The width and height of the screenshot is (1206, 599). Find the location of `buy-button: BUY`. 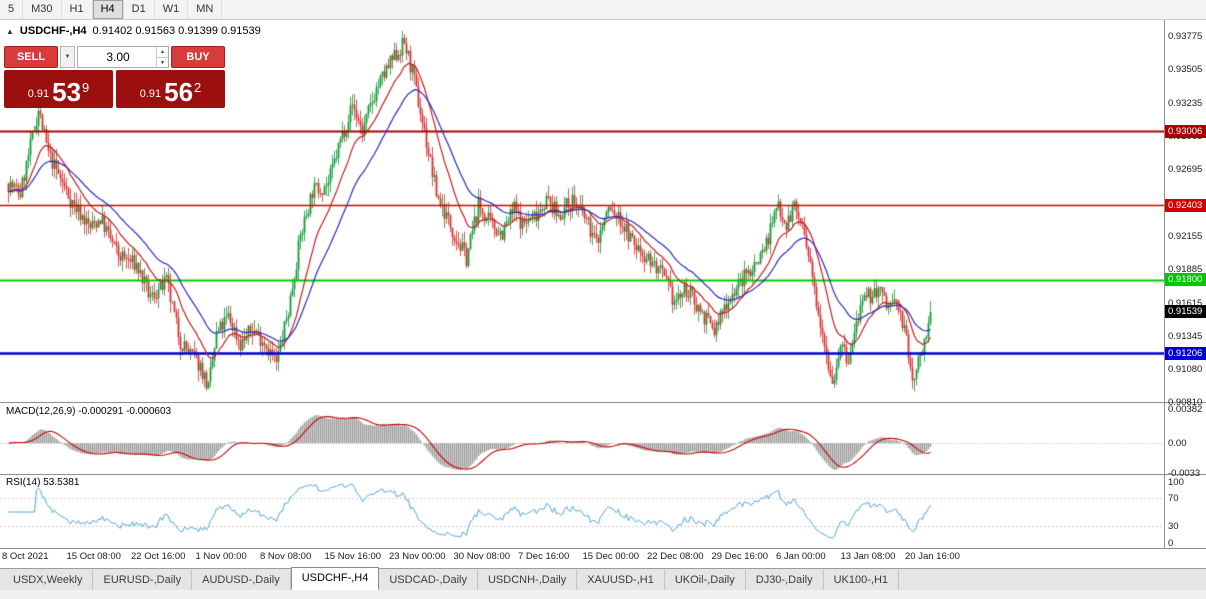

buy-button: BUY is located at coordinates (198, 57).